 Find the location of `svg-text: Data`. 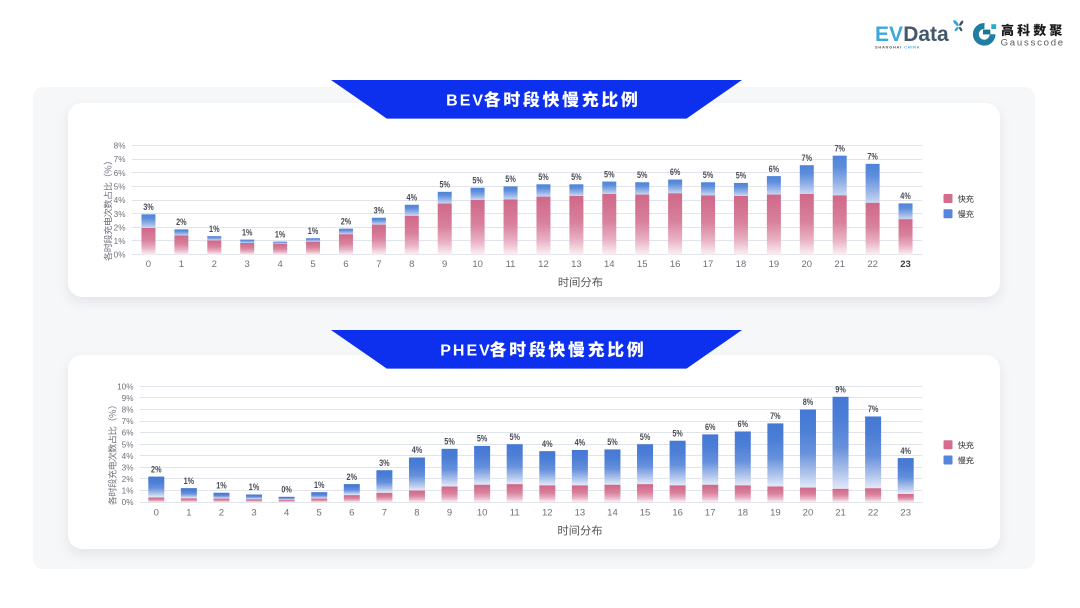

svg-text: Data is located at coordinates (926, 34).